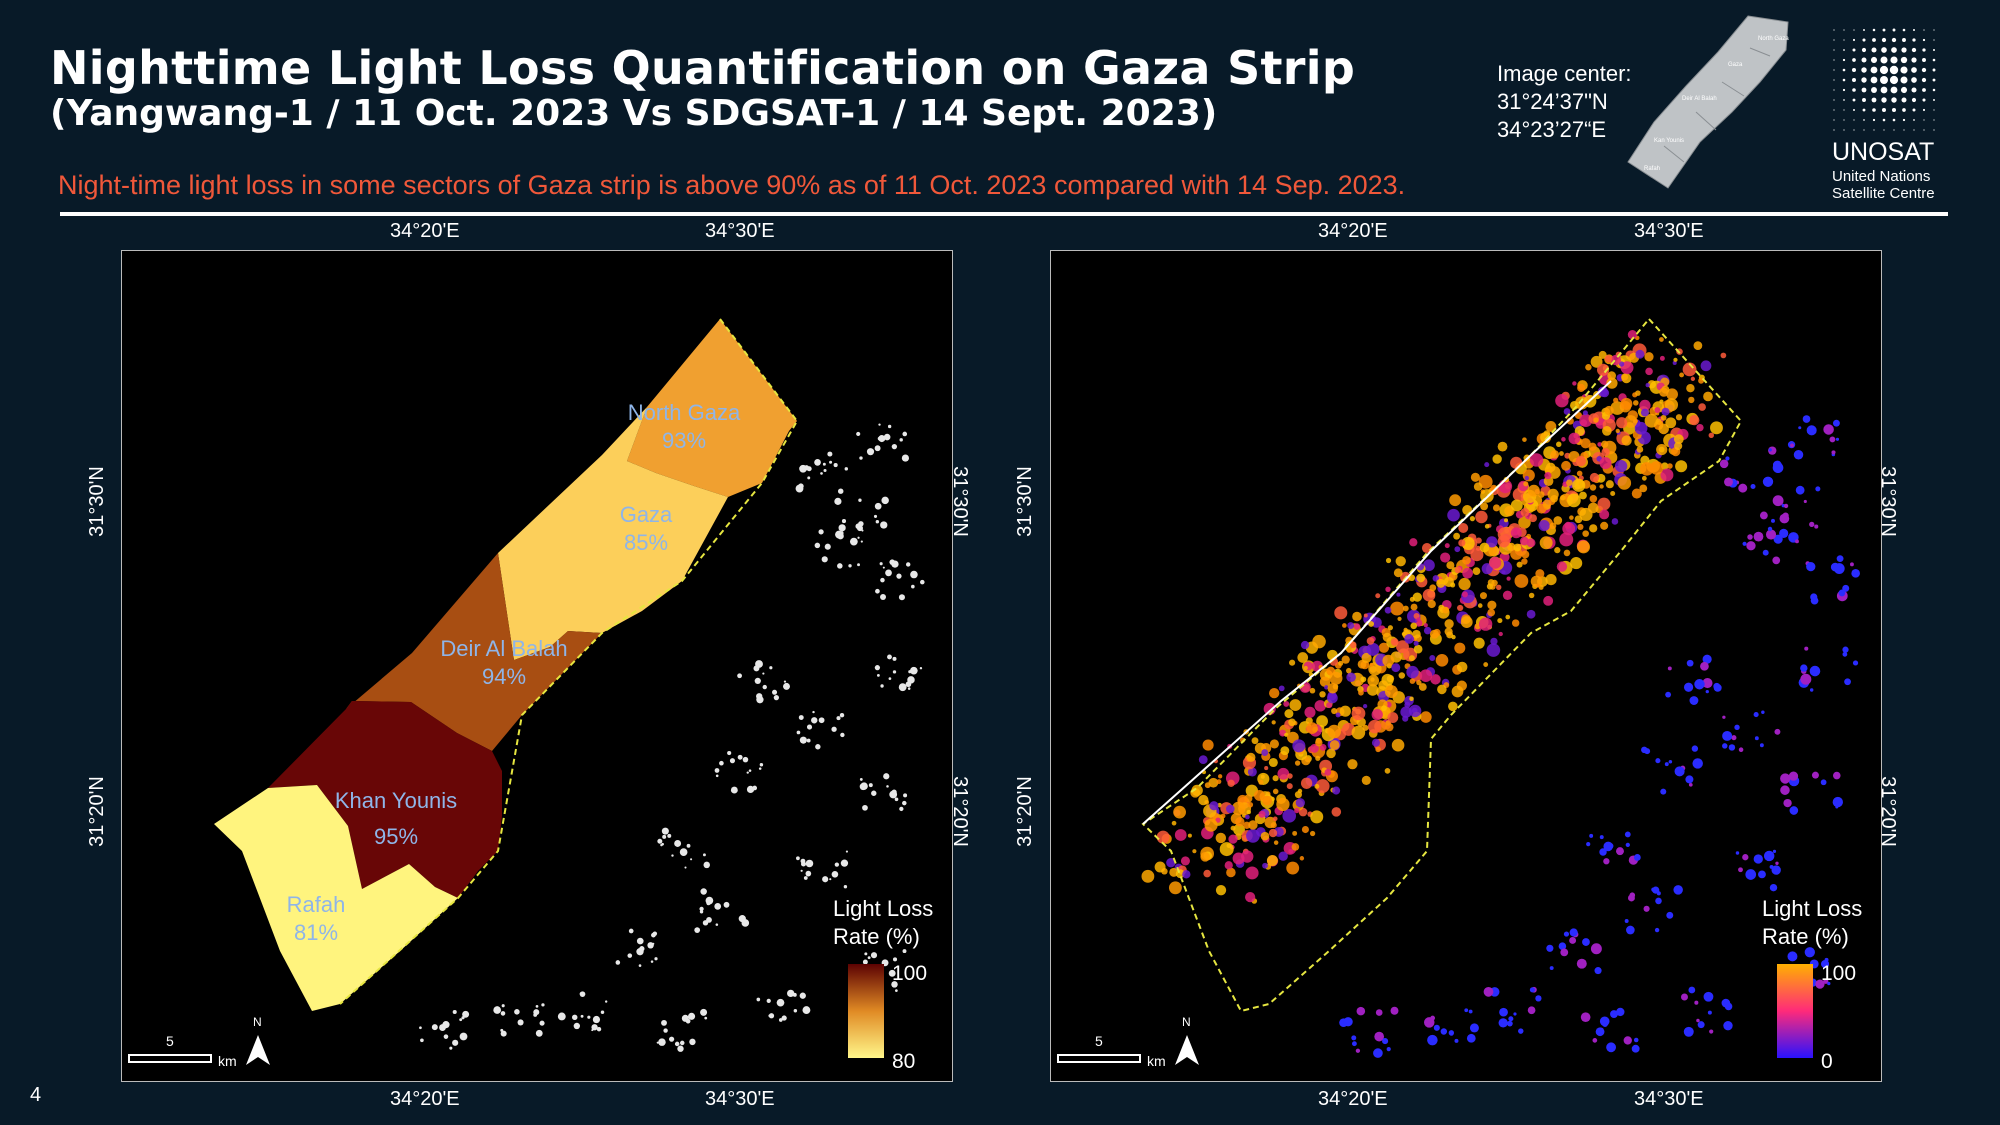  I want to click on region-rafah, so click(336, 898).